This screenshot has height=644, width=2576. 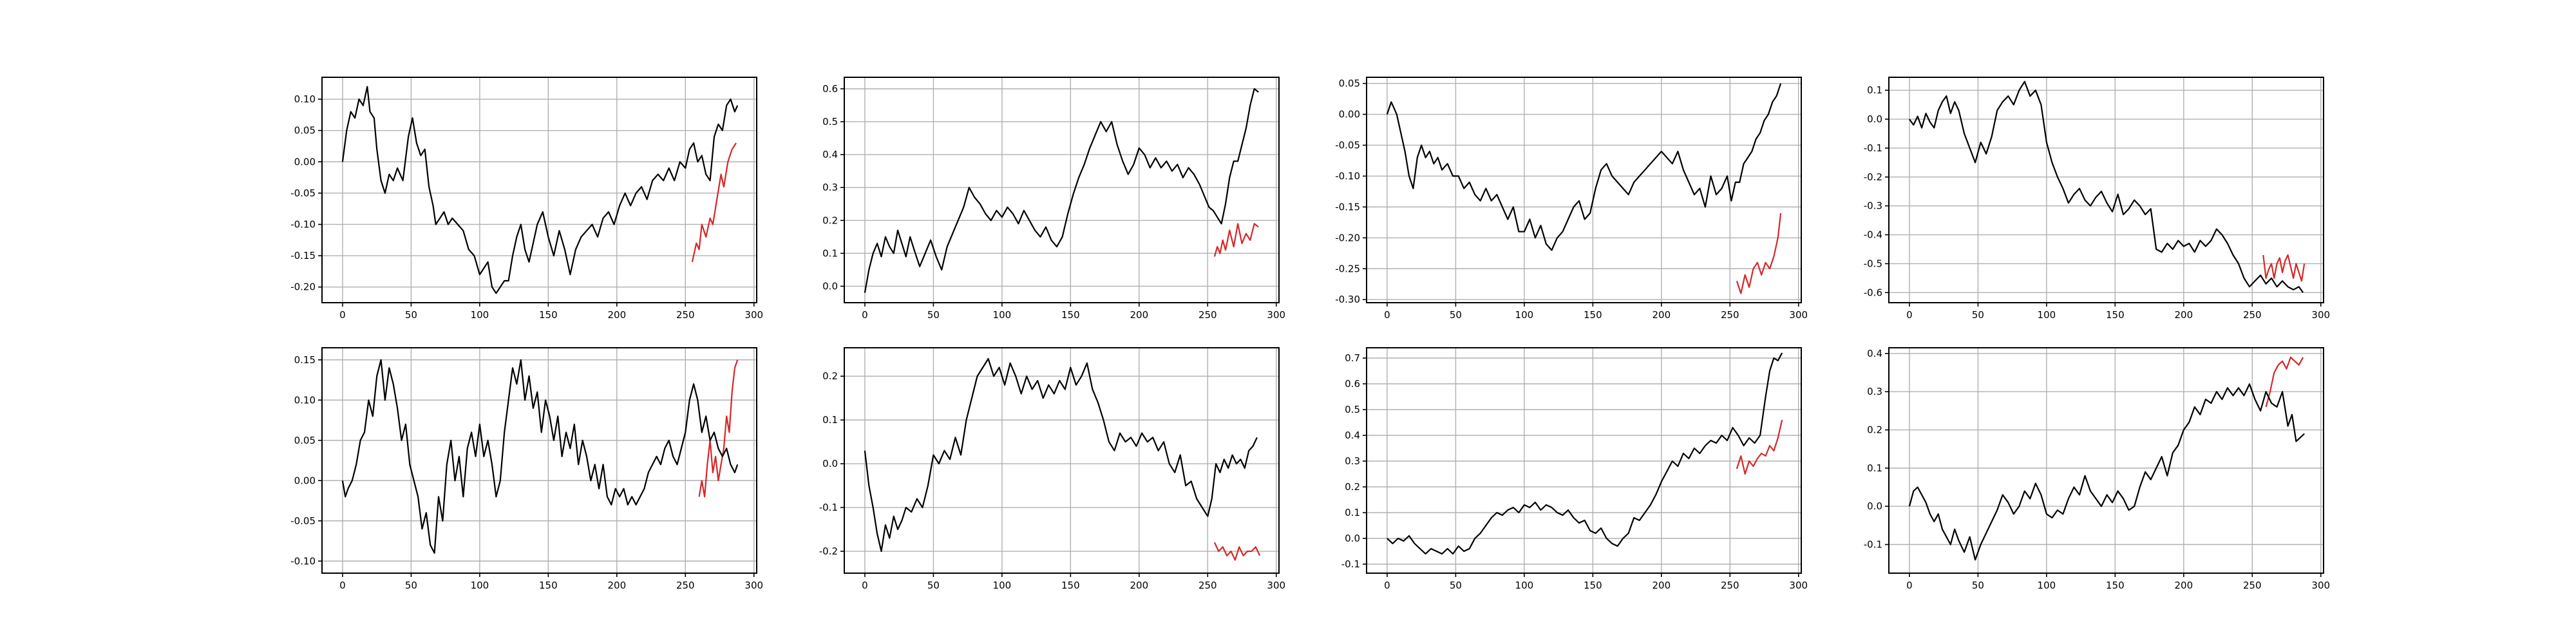 I want to click on y-tick-label: -0.10, so click(x=303, y=224).